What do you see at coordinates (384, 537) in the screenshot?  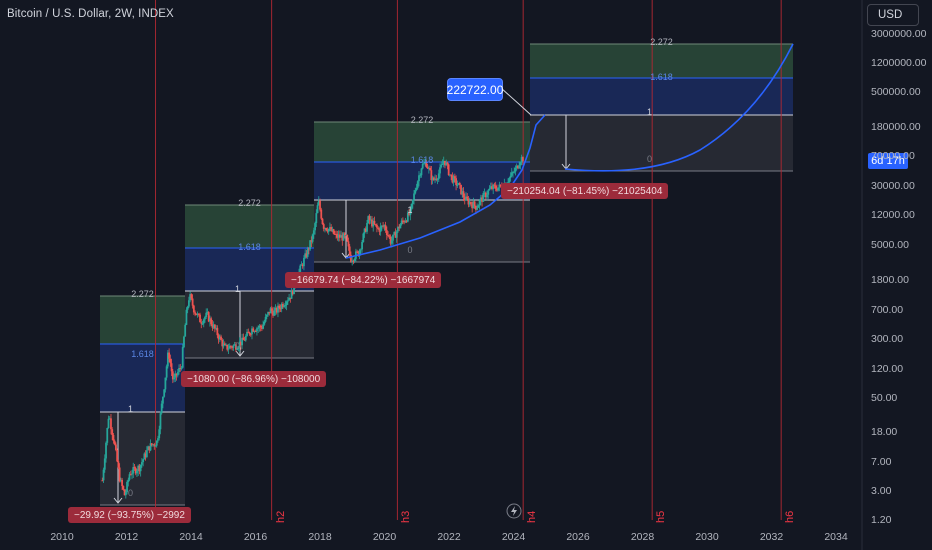 I see `x-axis-tick-label: 2020` at bounding box center [384, 537].